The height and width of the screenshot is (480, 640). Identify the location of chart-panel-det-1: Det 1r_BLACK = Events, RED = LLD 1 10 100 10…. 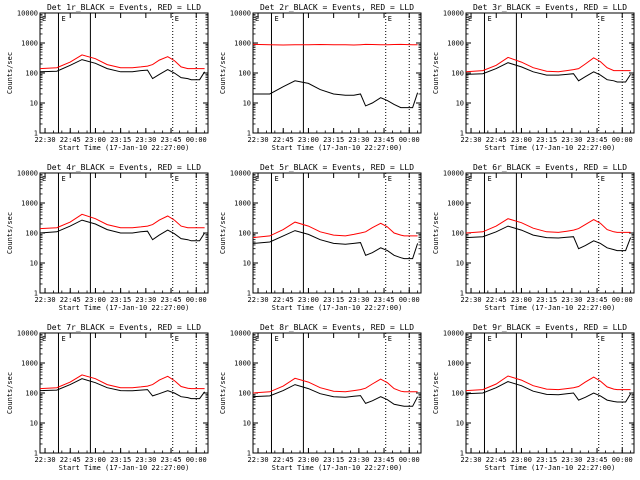
(106, 80).